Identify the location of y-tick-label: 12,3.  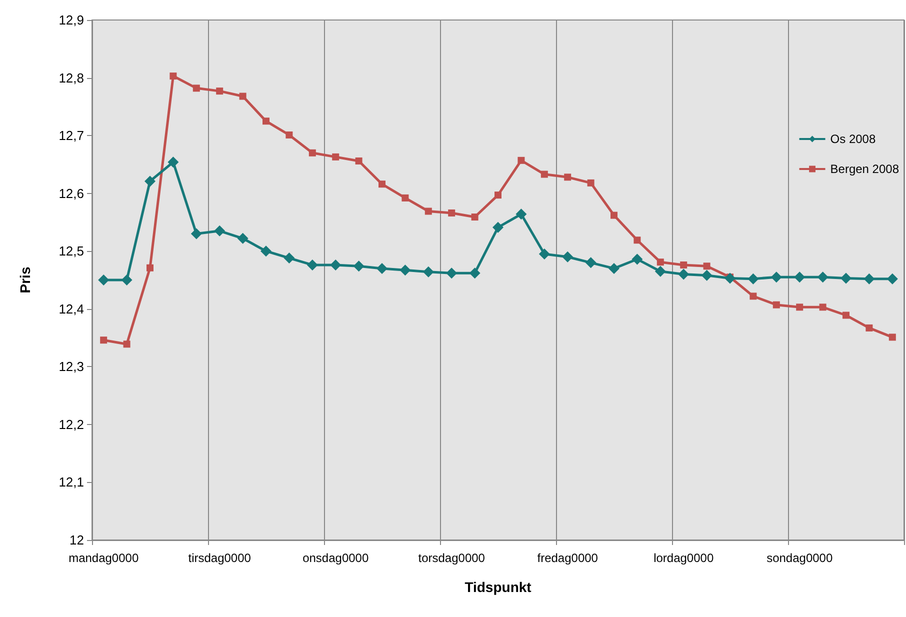
(71, 366).